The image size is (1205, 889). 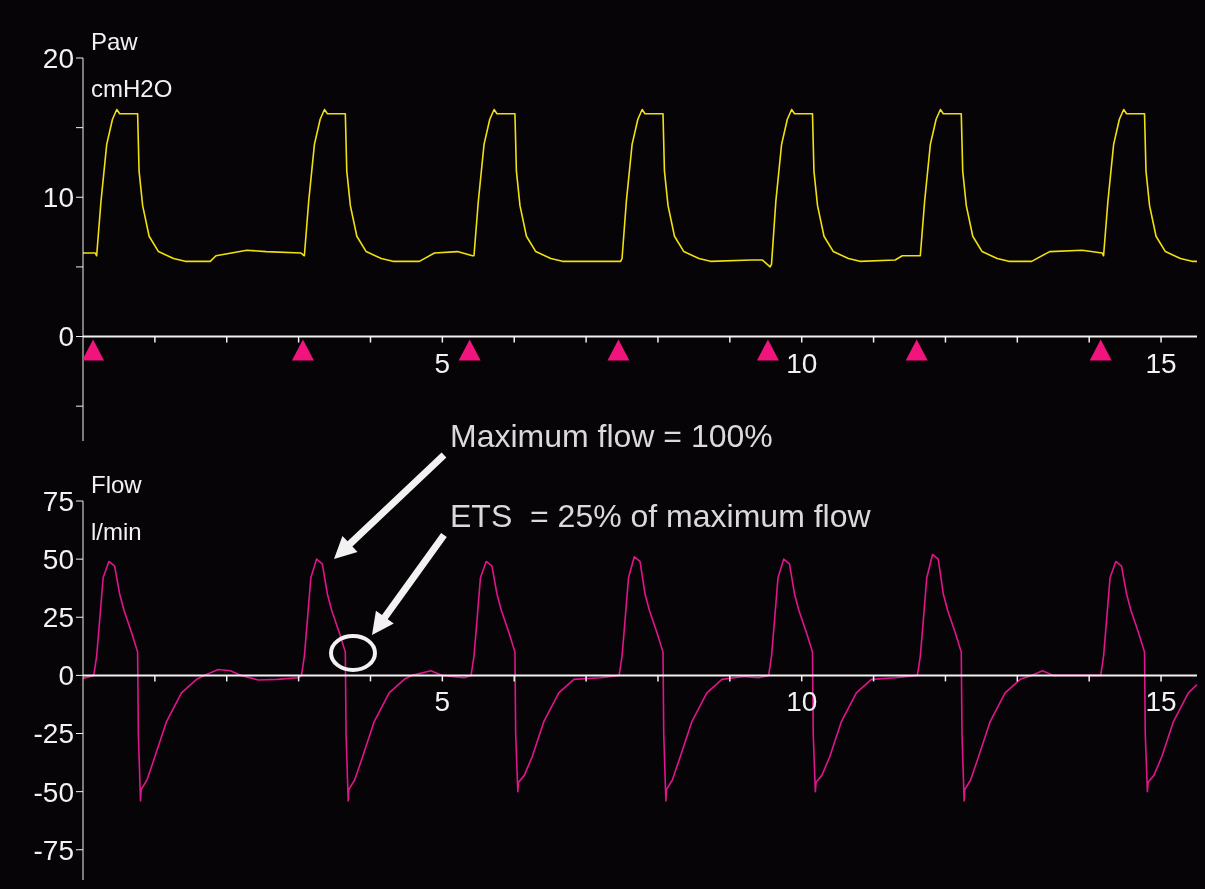 I want to click on y-tick-label: -25, so click(x=53, y=734).